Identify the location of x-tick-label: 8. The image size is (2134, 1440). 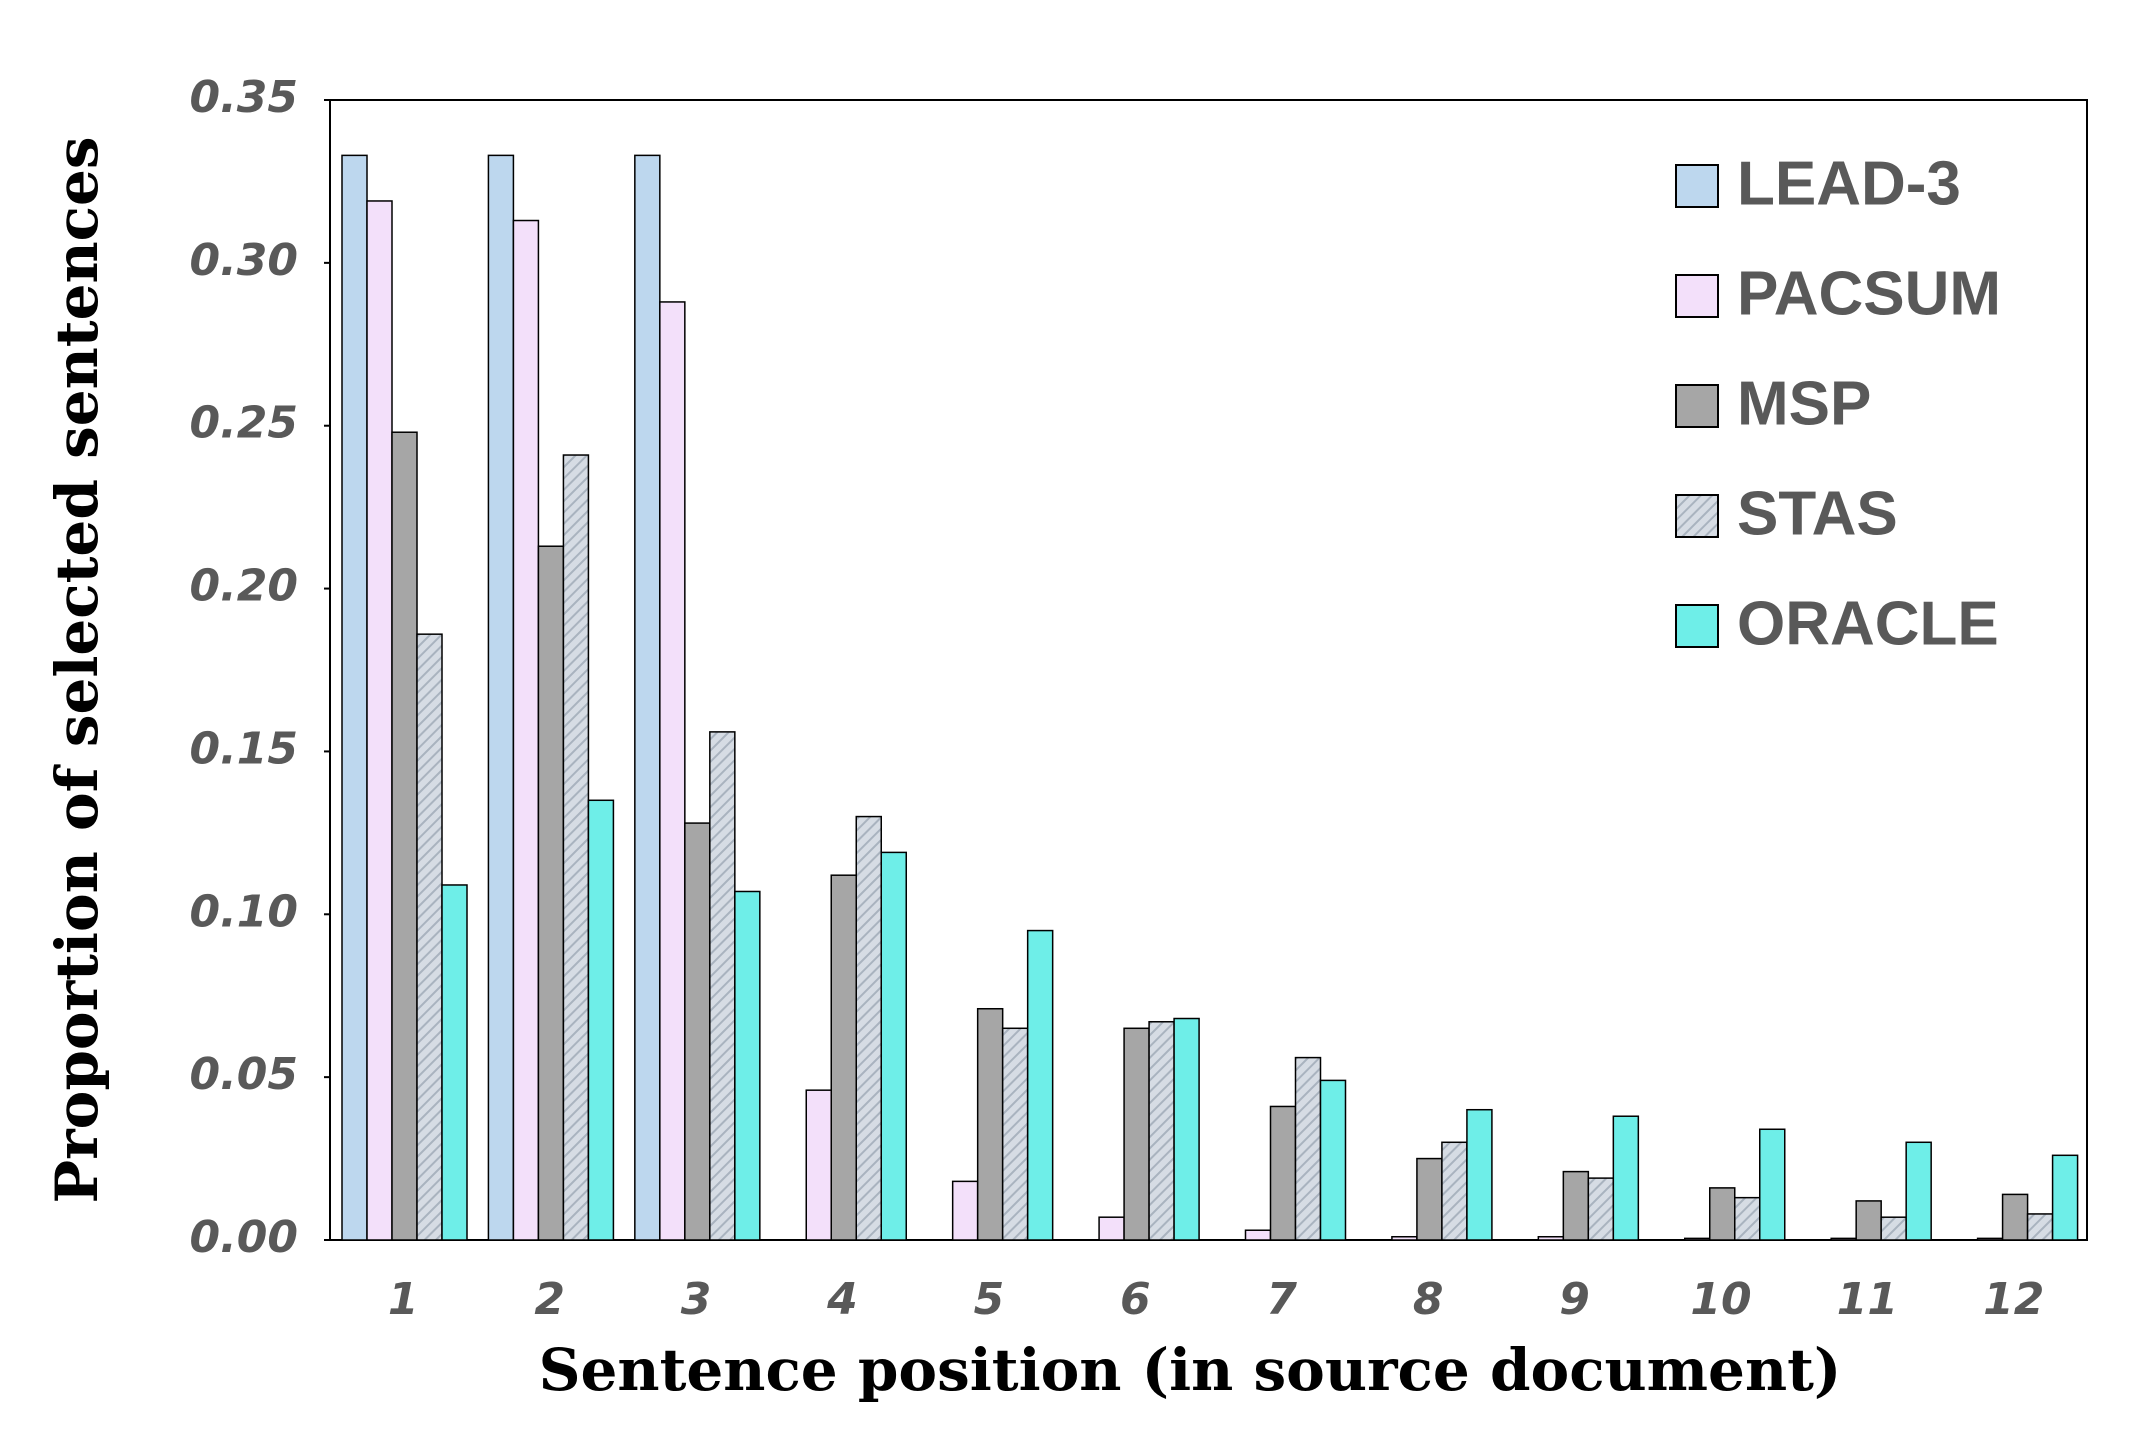
(1428, 1299).